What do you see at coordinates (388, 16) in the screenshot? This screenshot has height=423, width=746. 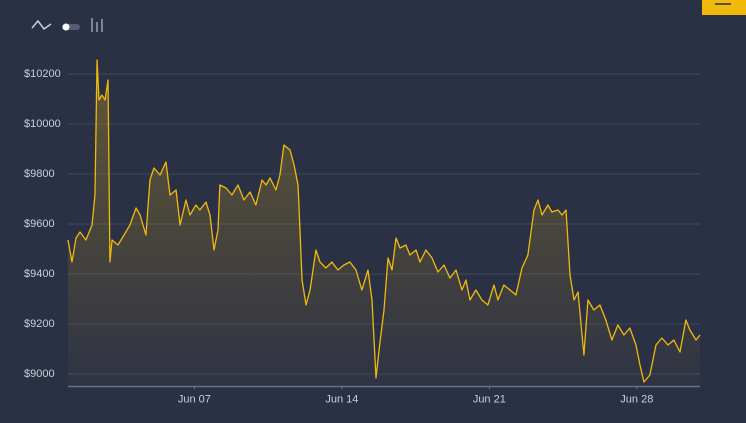 I see `toolbar` at bounding box center [388, 16].